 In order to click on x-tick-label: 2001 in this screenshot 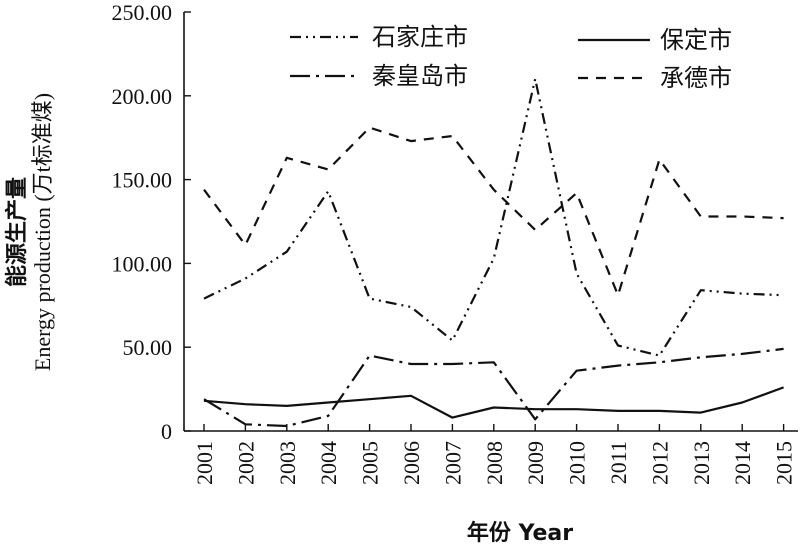, I will do `click(204, 463)`.